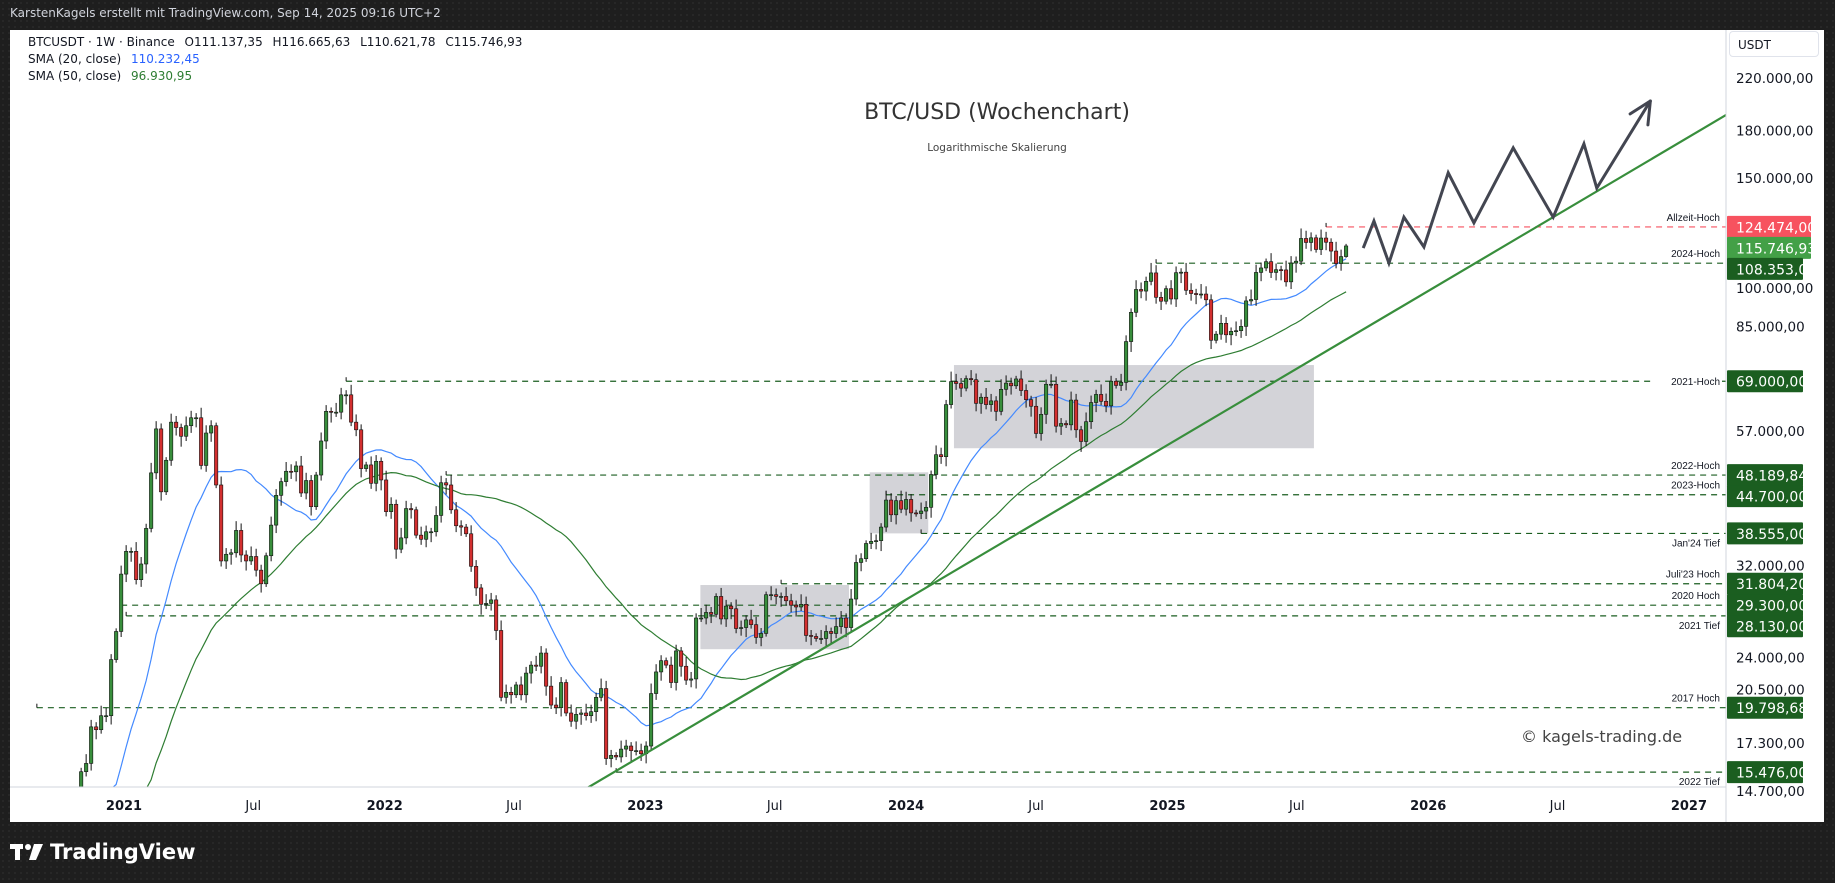 Image resolution: width=1835 pixels, height=883 pixels. I want to click on tradingview-logo: TradingView, so click(102, 852).